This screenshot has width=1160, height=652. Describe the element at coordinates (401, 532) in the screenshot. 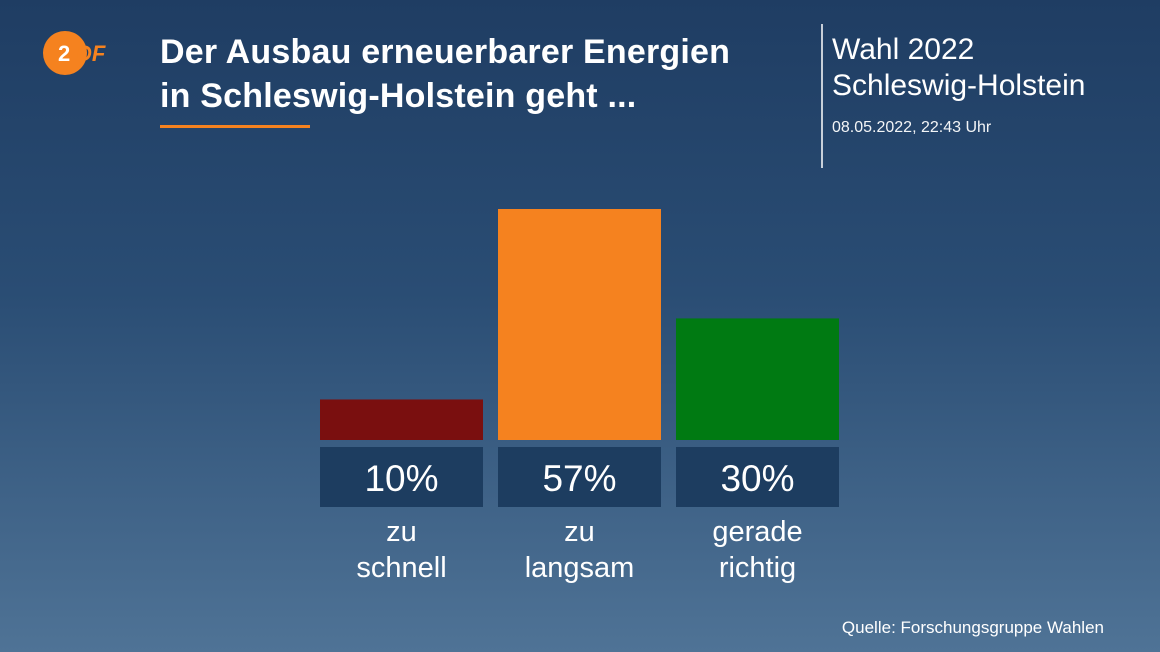

I see `category-label-0-0: zu` at that location.